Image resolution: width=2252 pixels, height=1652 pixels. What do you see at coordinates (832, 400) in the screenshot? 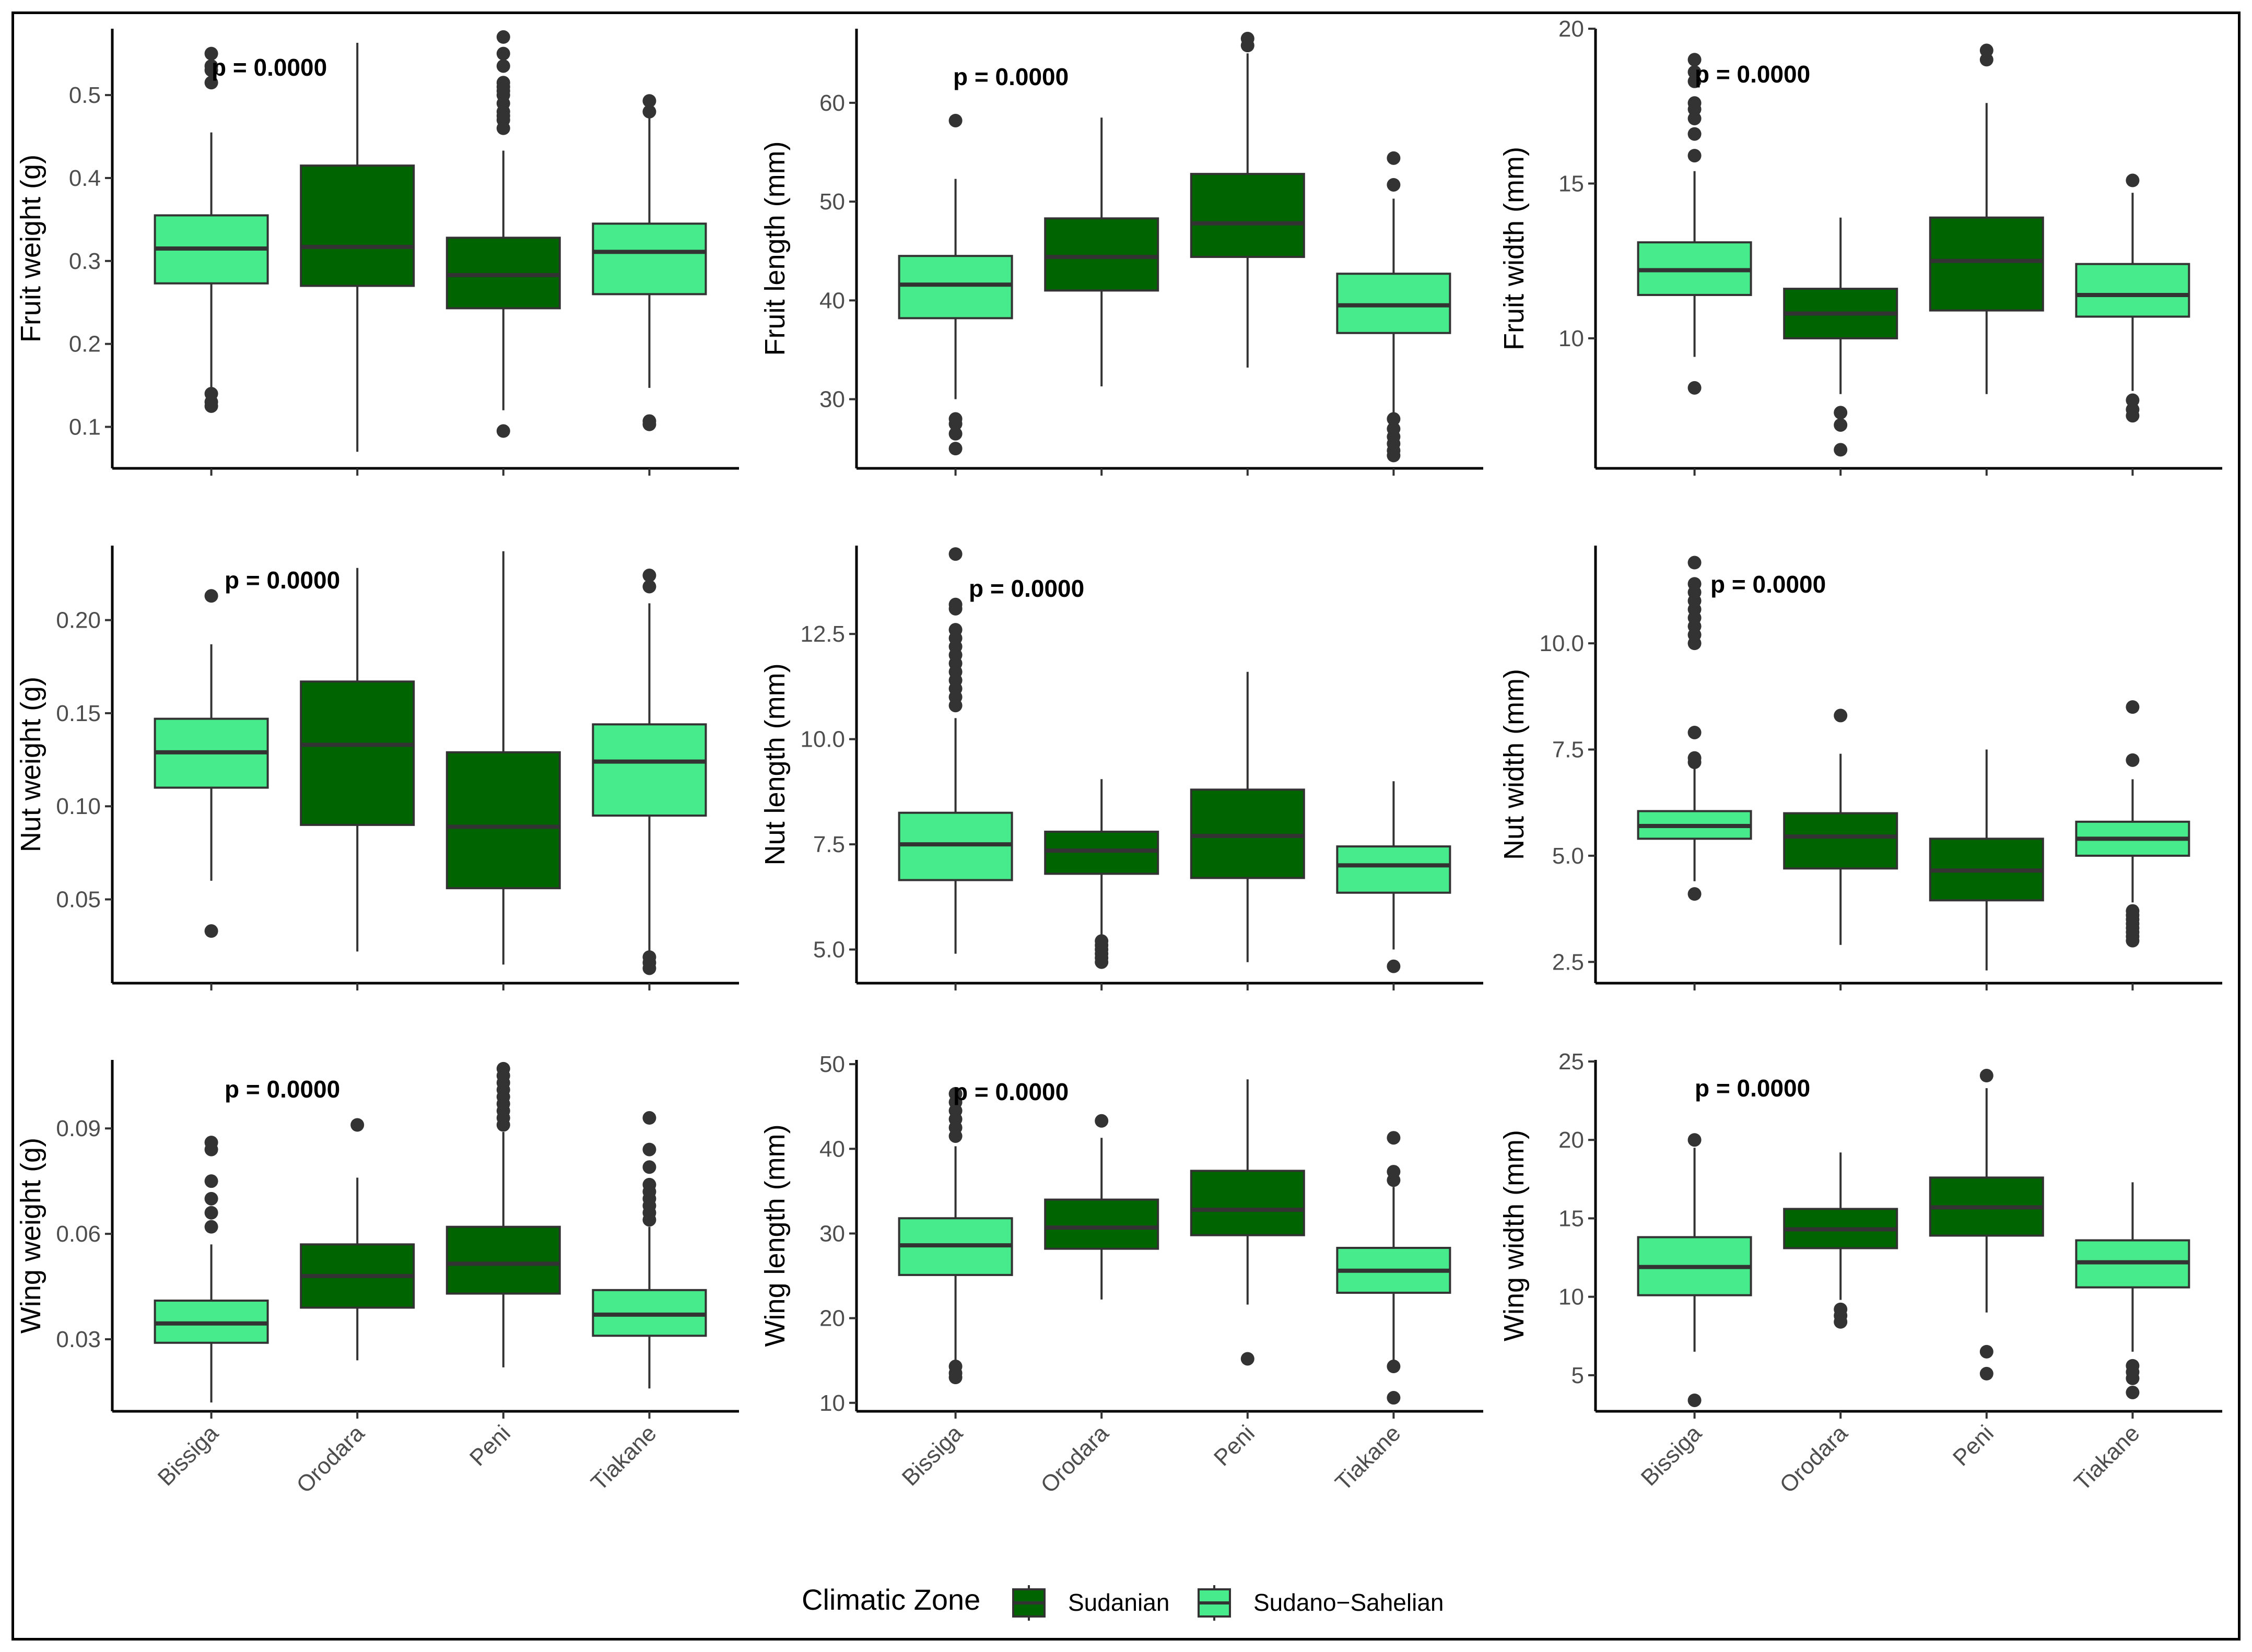
I see `y-tick-label: 30` at bounding box center [832, 400].